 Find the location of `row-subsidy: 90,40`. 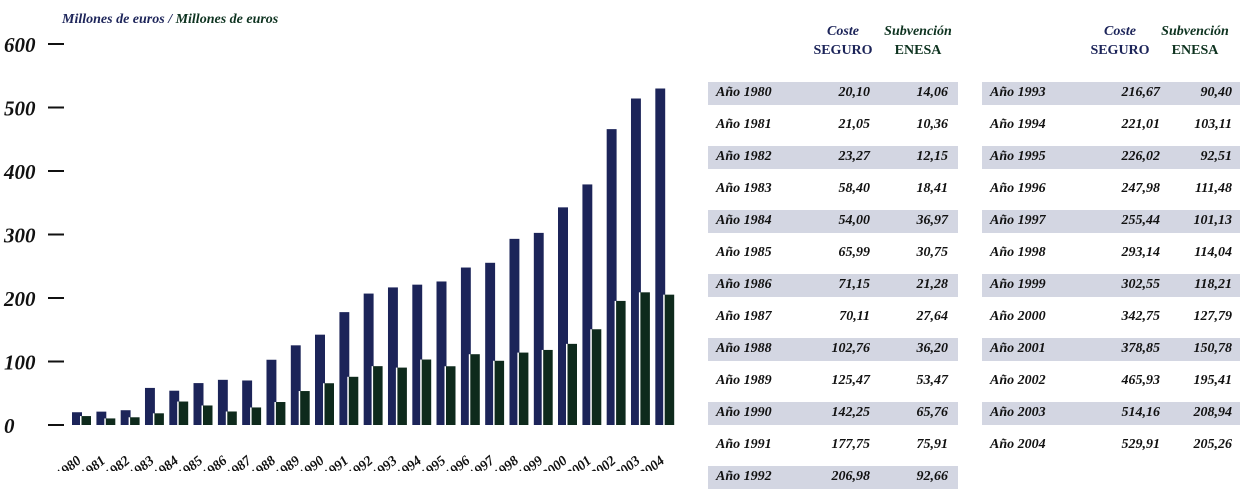

row-subsidy: 90,40 is located at coordinates (1216, 92).